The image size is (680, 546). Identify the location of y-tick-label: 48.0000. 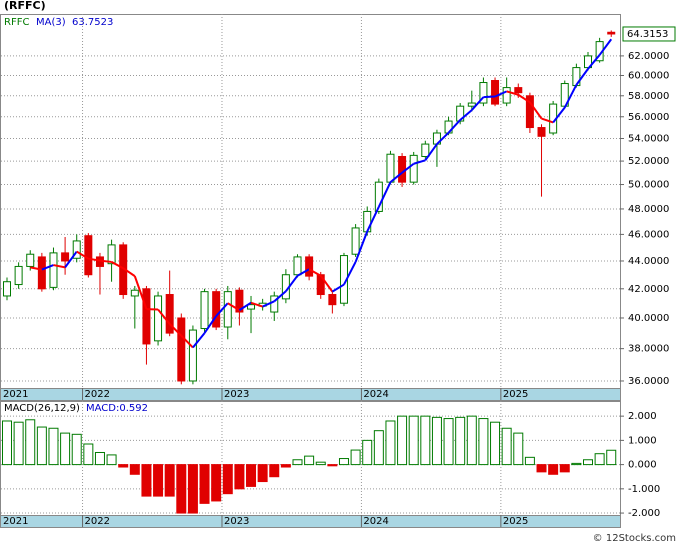
(648, 209).